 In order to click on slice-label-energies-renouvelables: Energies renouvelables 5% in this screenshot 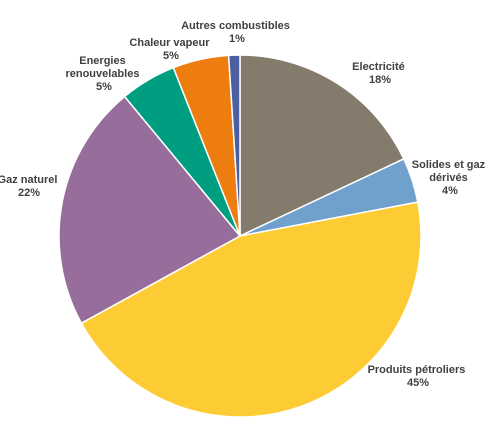, I will do `click(103, 74)`.